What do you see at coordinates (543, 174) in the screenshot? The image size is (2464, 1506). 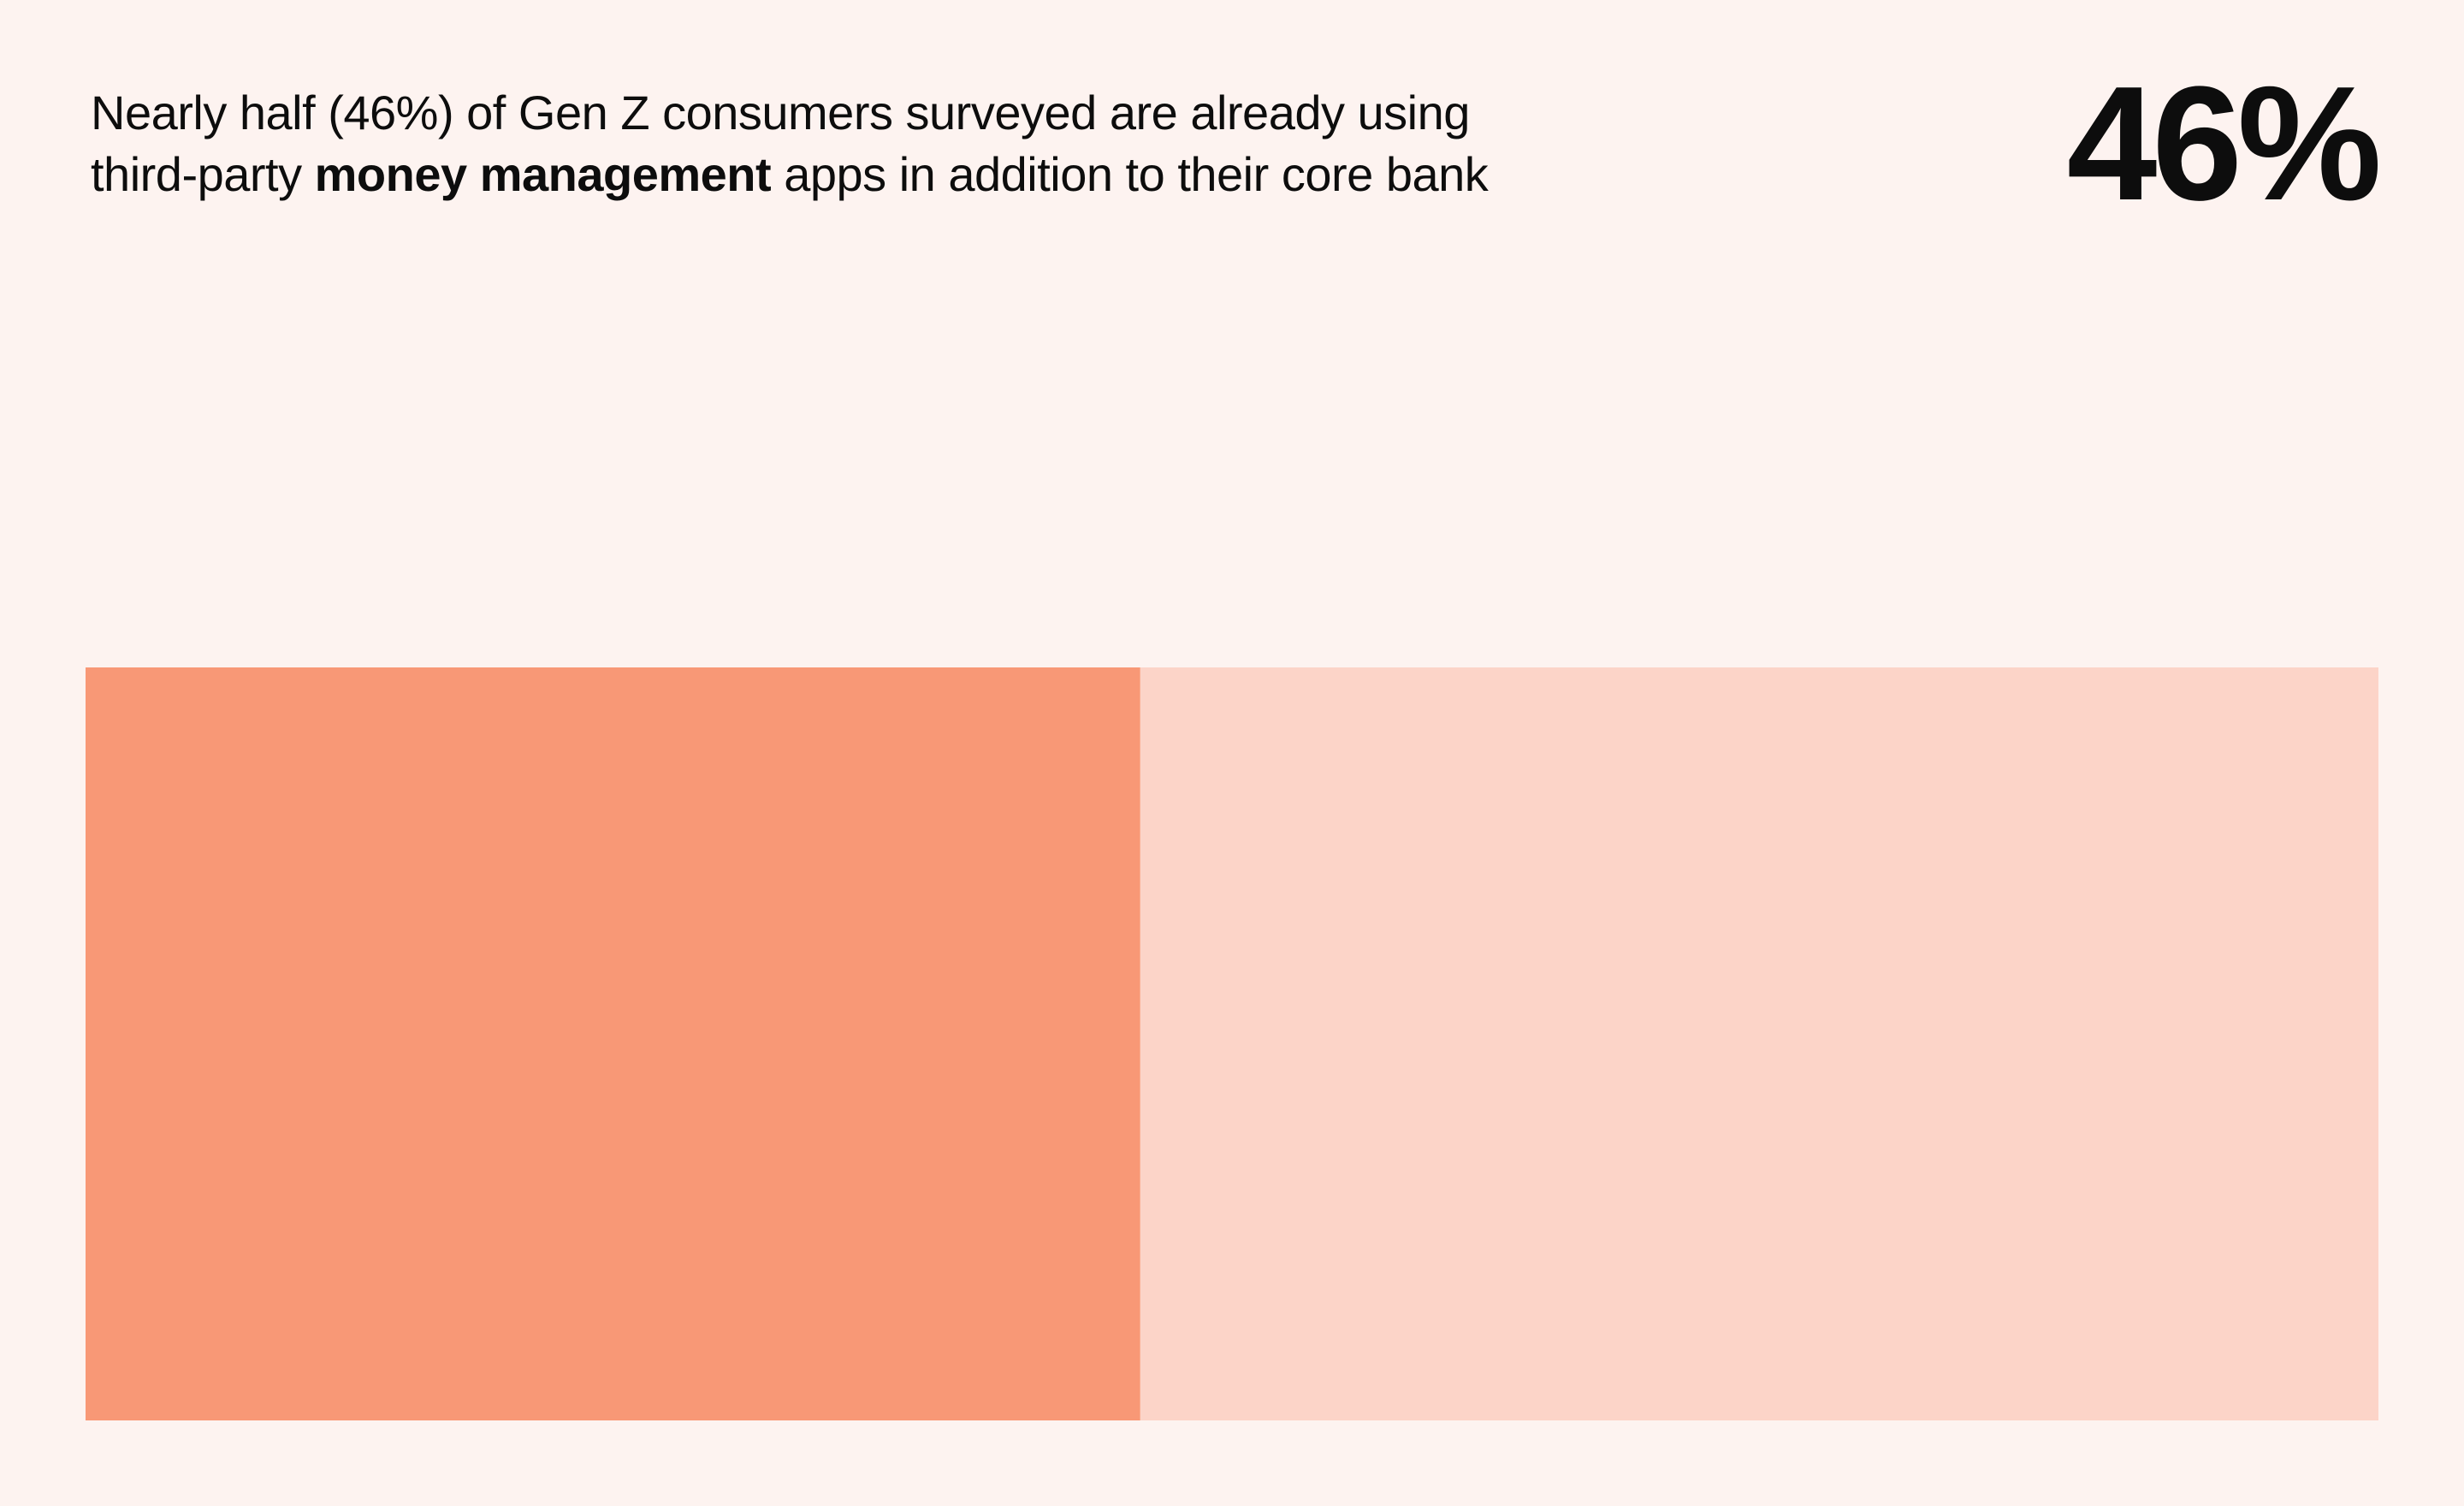 I see `headline-line-2-bold: money management` at bounding box center [543, 174].